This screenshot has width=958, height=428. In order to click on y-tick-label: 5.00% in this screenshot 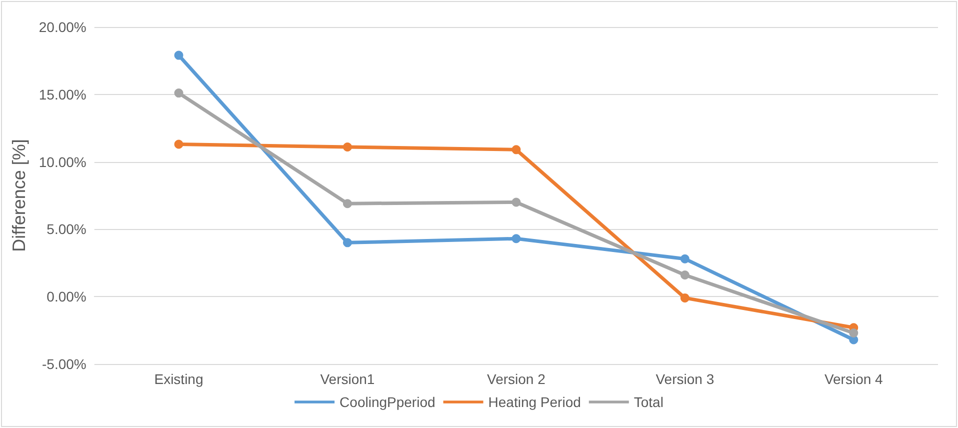, I will do `click(66, 229)`.